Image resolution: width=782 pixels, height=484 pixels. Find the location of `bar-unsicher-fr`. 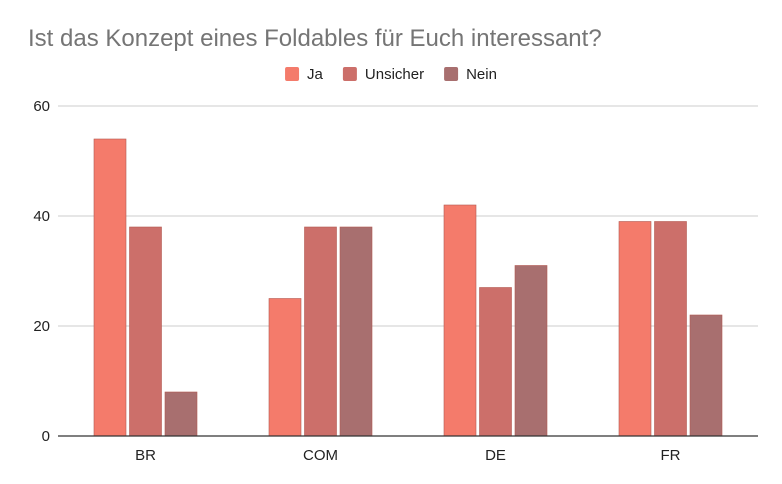

bar-unsicher-fr is located at coordinates (670, 329).